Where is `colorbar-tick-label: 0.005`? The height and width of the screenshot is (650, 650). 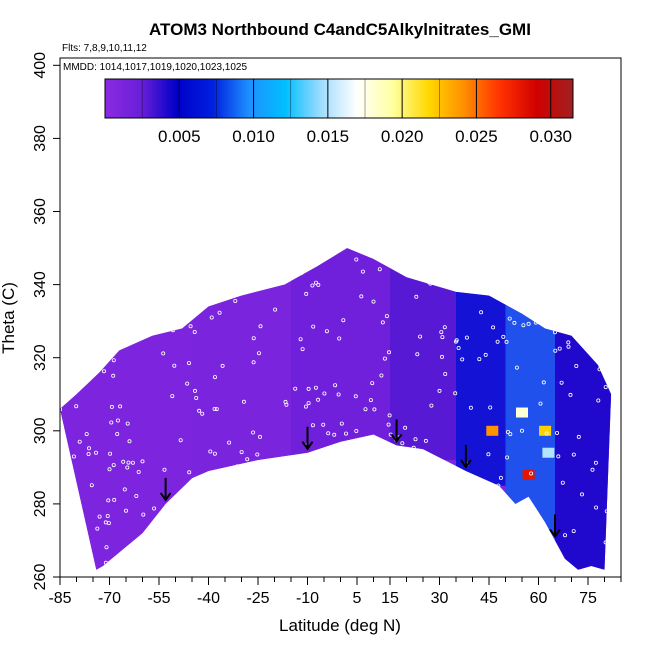 colorbar-tick-label: 0.005 is located at coordinates (179, 136).